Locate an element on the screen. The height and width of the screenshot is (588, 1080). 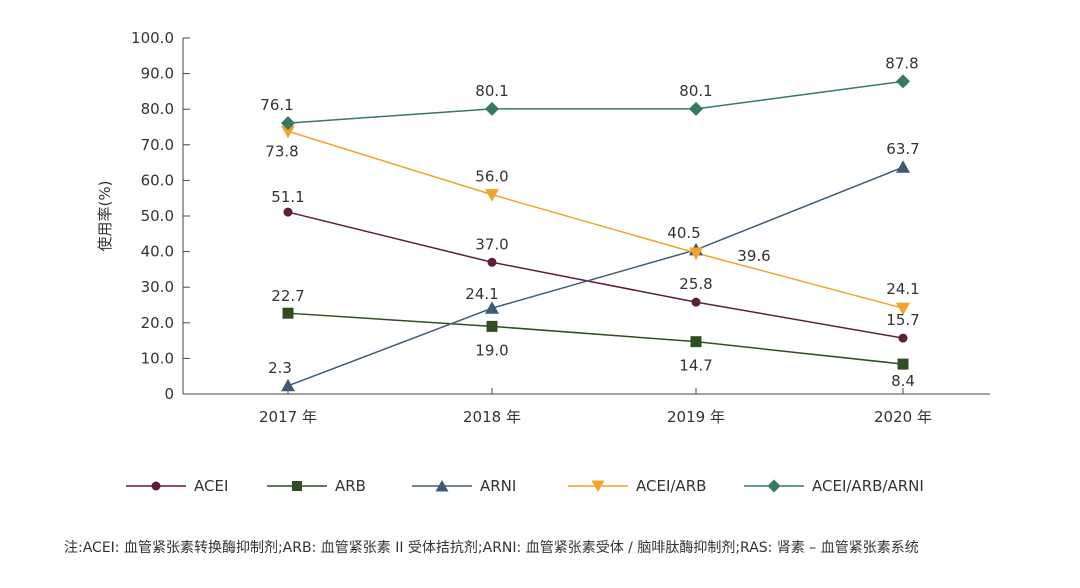
x-tick-label: 2020 年 is located at coordinates (903, 417).